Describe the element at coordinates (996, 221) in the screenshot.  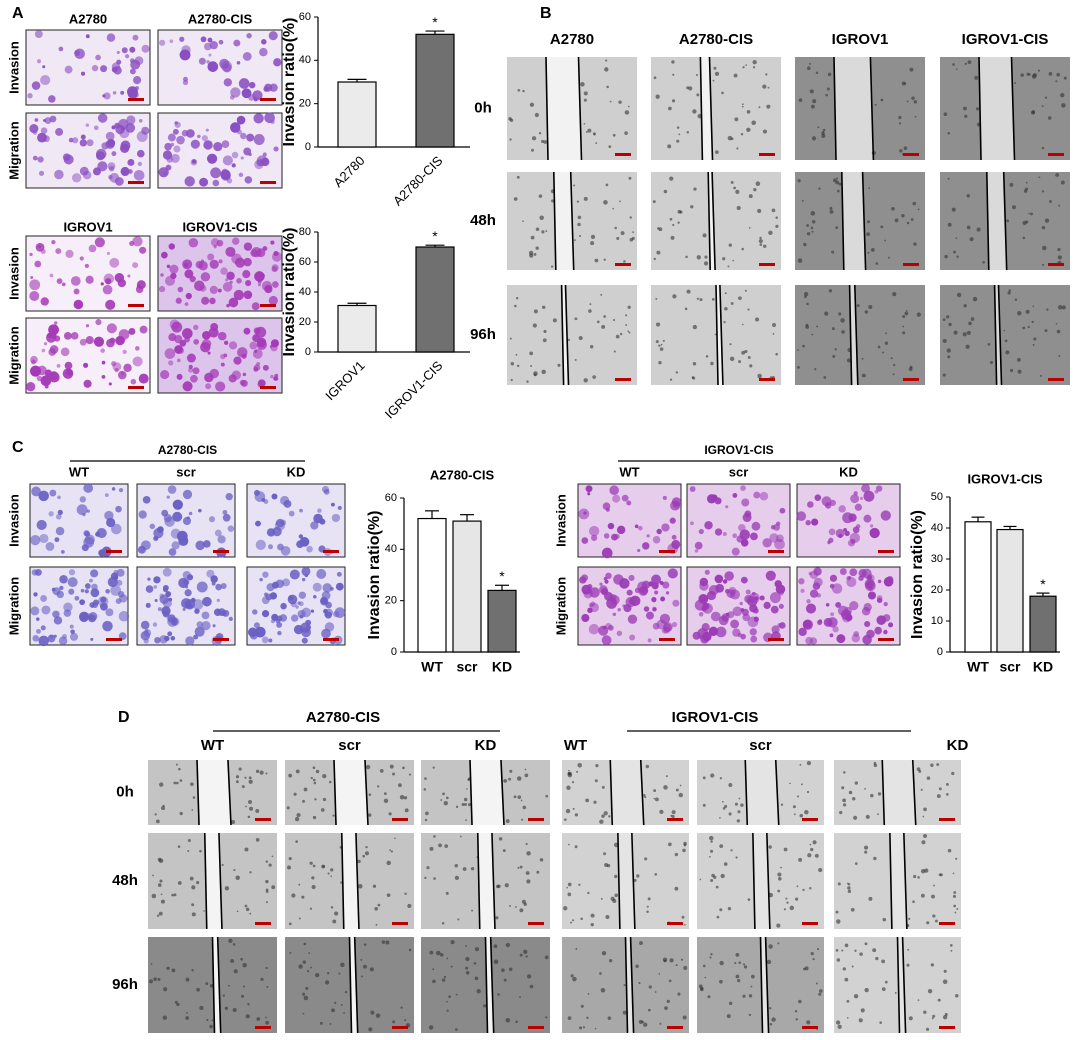
I see `wound` at that location.